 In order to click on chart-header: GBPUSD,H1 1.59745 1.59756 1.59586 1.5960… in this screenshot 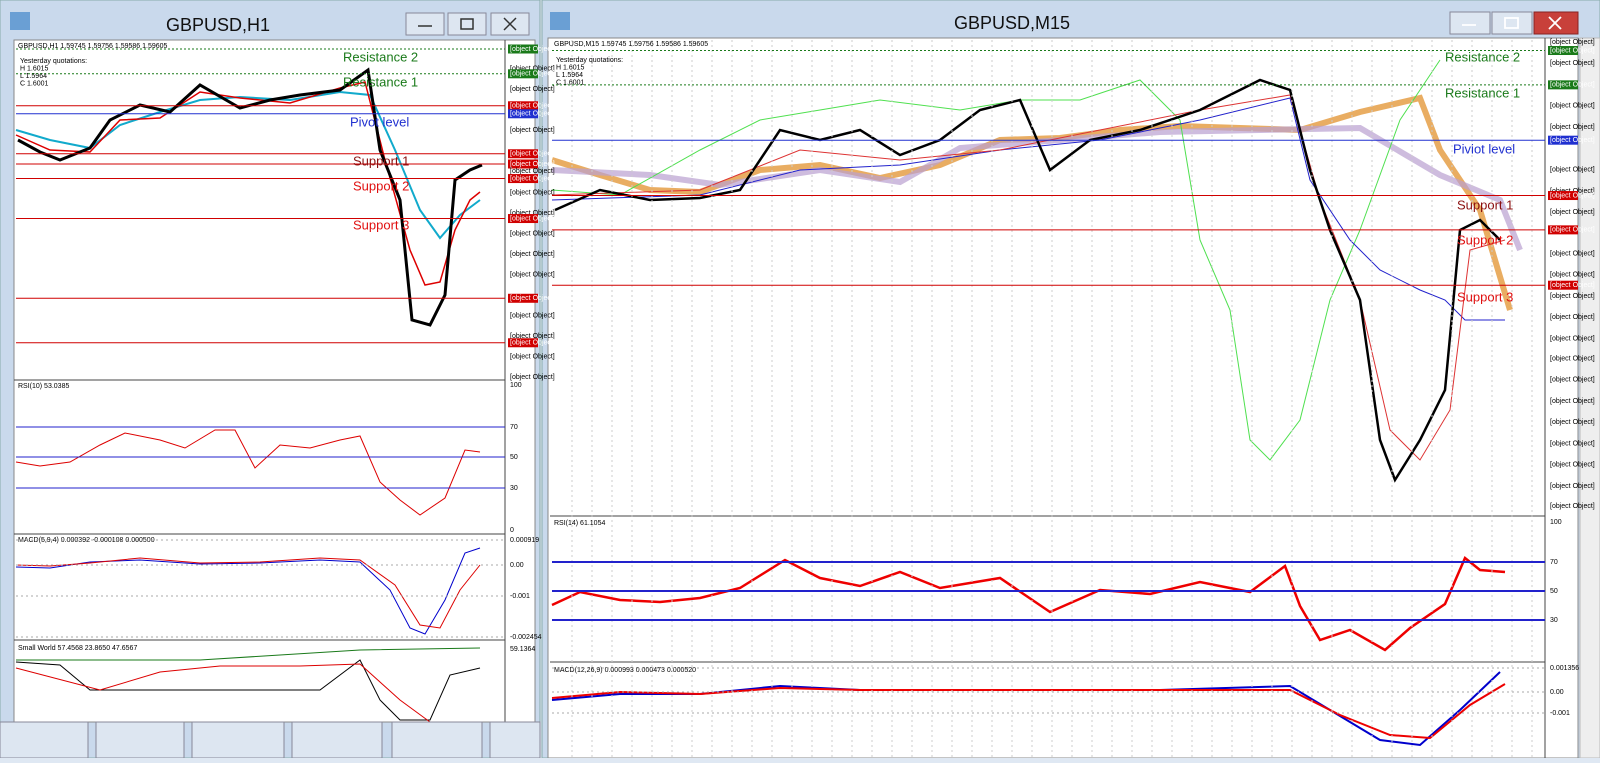, I will do `click(93, 46)`.